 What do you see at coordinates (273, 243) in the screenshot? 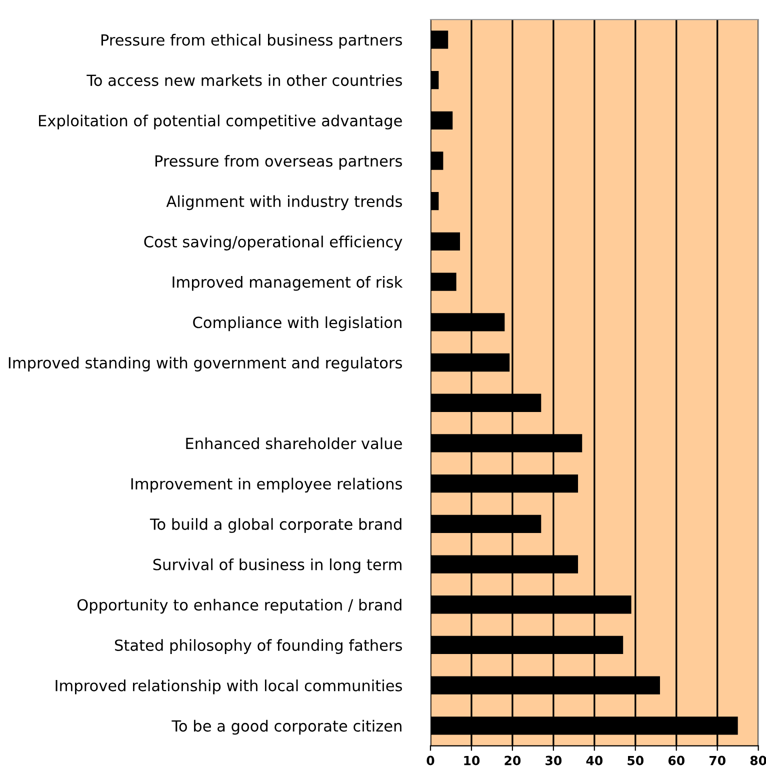
I see `y-tick-label: Cost saving/operational efficiency` at bounding box center [273, 243].